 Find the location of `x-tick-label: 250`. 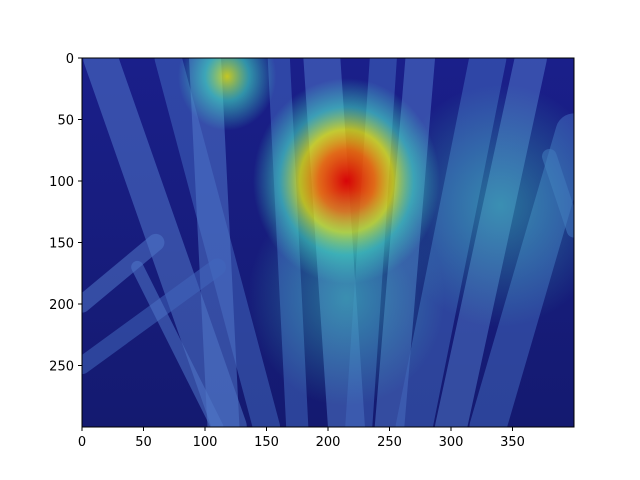

x-tick-label: 250 is located at coordinates (389, 442).